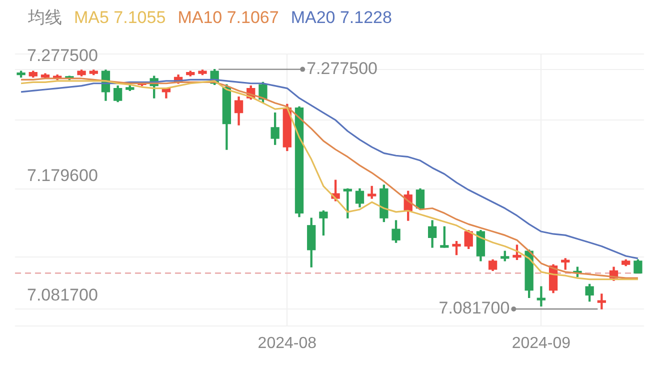 This screenshot has width=650, height=379. What do you see at coordinates (287, 343) in the screenshot?
I see `x-tick-label: 2024-08` at bounding box center [287, 343].